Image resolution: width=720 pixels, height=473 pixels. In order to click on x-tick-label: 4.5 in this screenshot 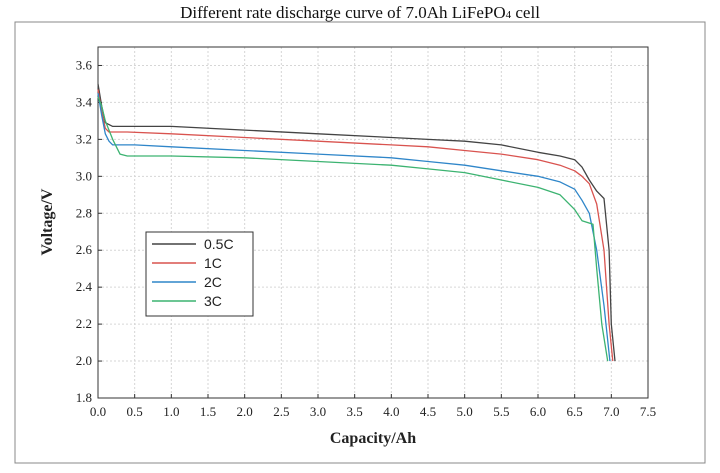, I will do `click(428, 411)`.